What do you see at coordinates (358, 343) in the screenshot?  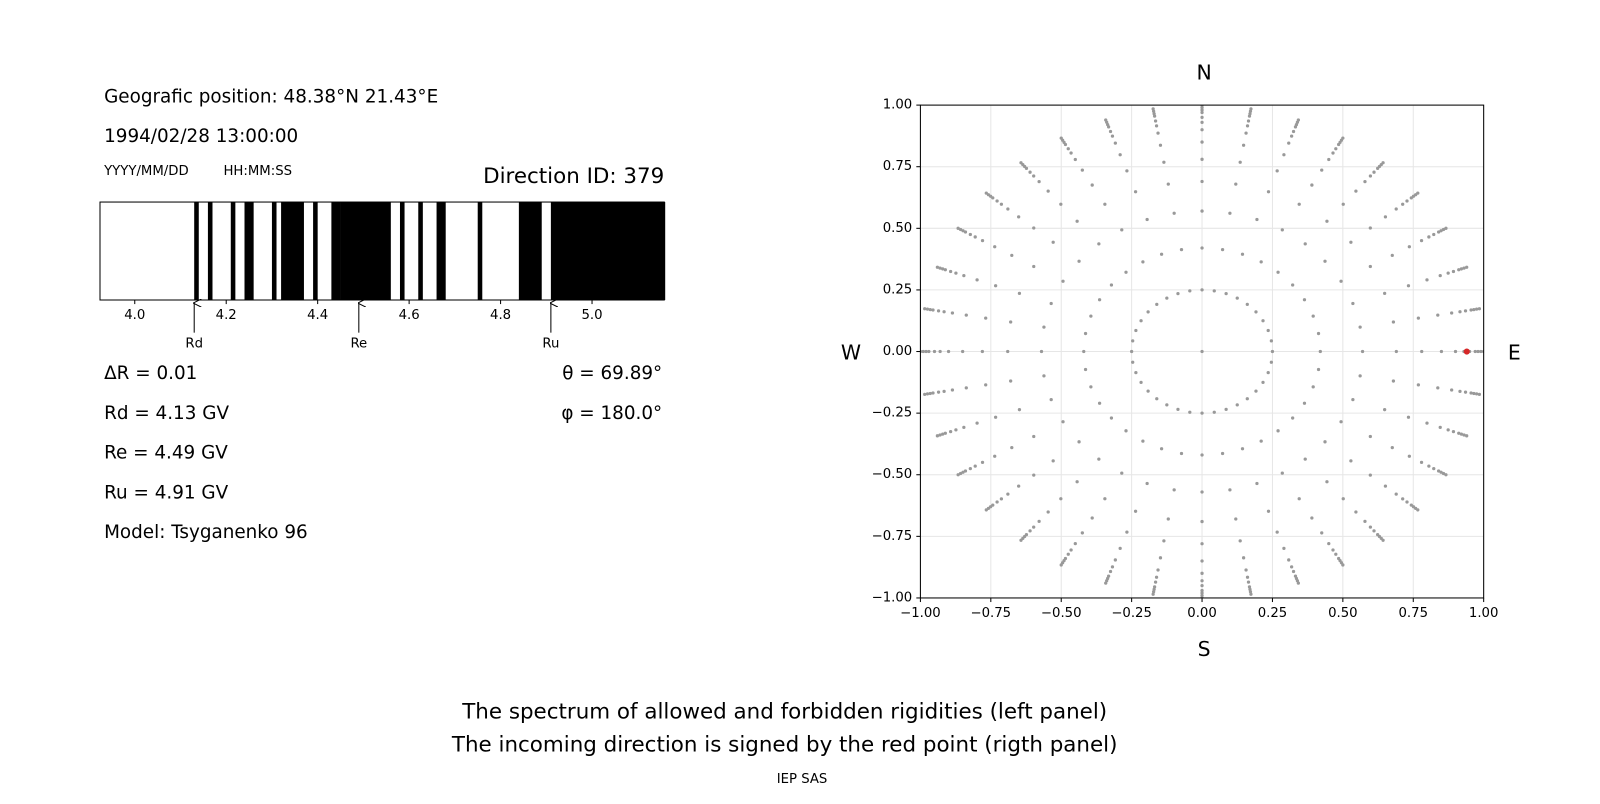 I see `marker-label: Re` at bounding box center [358, 343].